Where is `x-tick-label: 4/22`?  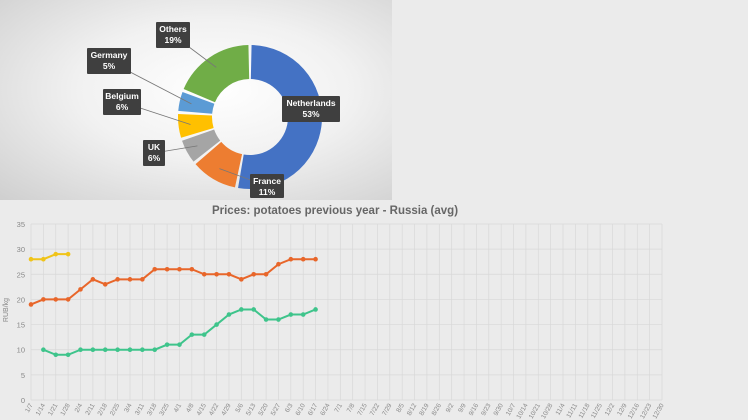
x-tick-label: 4/22 is located at coordinates (214, 409).